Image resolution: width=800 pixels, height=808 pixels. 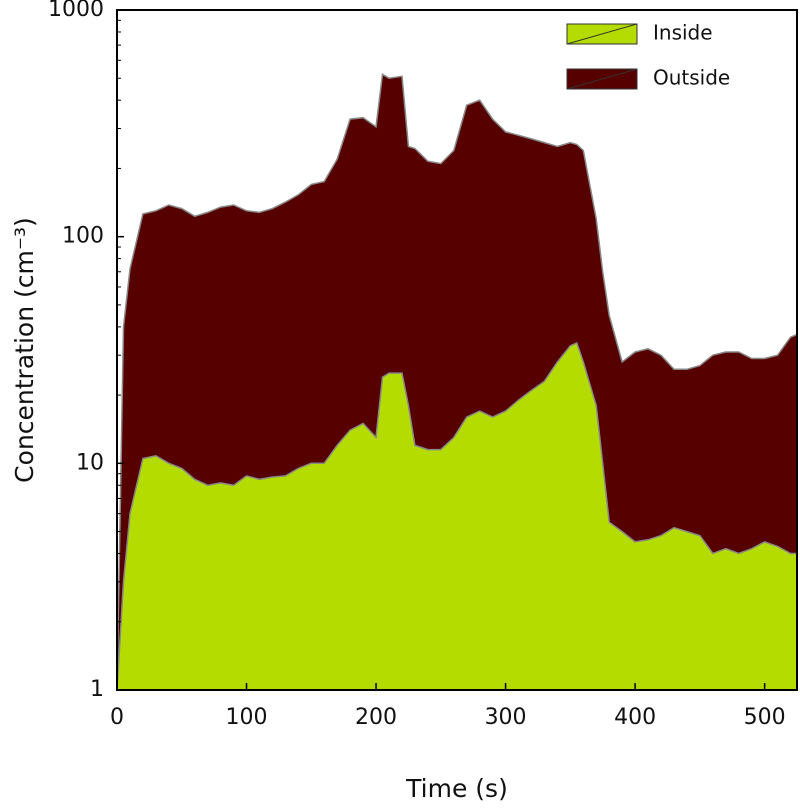 What do you see at coordinates (683, 33) in the screenshot?
I see `legend-label: Inside` at bounding box center [683, 33].